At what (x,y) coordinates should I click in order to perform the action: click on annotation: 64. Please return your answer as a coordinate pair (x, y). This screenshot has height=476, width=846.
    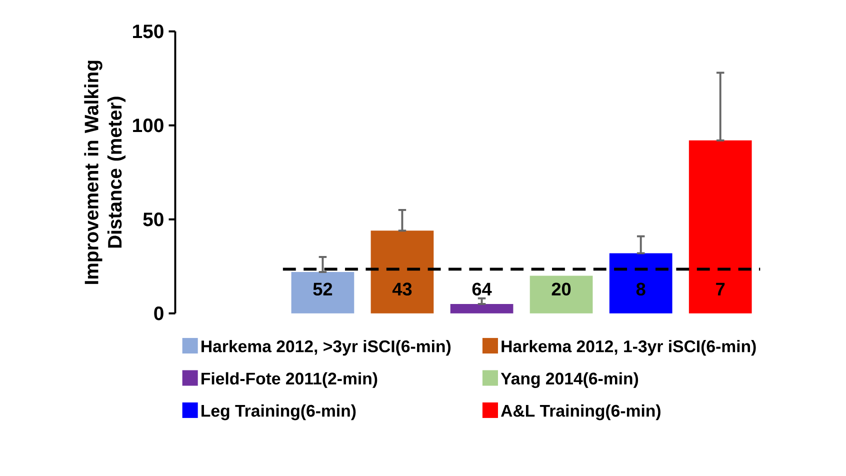
    Looking at the image, I should click on (482, 289).